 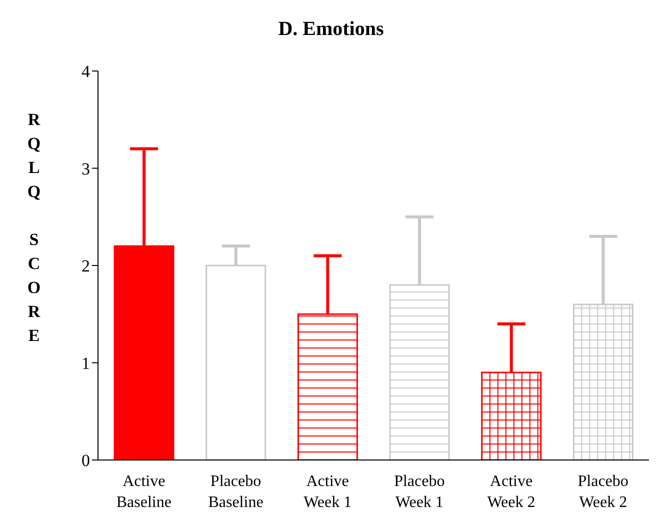 What do you see at coordinates (603, 492) in the screenshot?
I see `x-tick-label: Placebo Week 2` at bounding box center [603, 492].